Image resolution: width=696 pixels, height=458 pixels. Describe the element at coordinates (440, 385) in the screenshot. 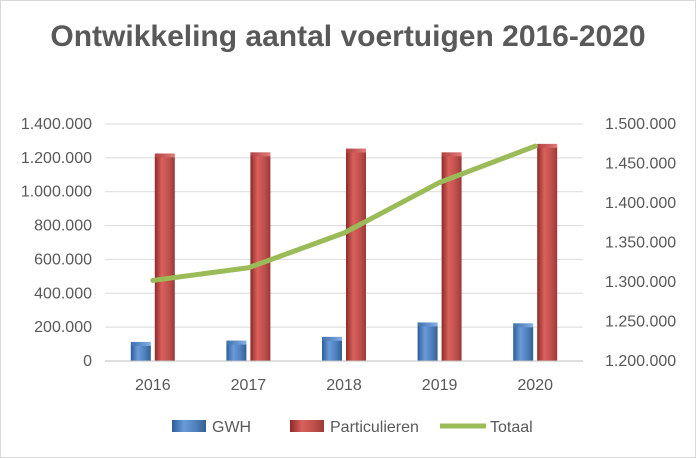

I see `x-tick-label: 2019` at that location.